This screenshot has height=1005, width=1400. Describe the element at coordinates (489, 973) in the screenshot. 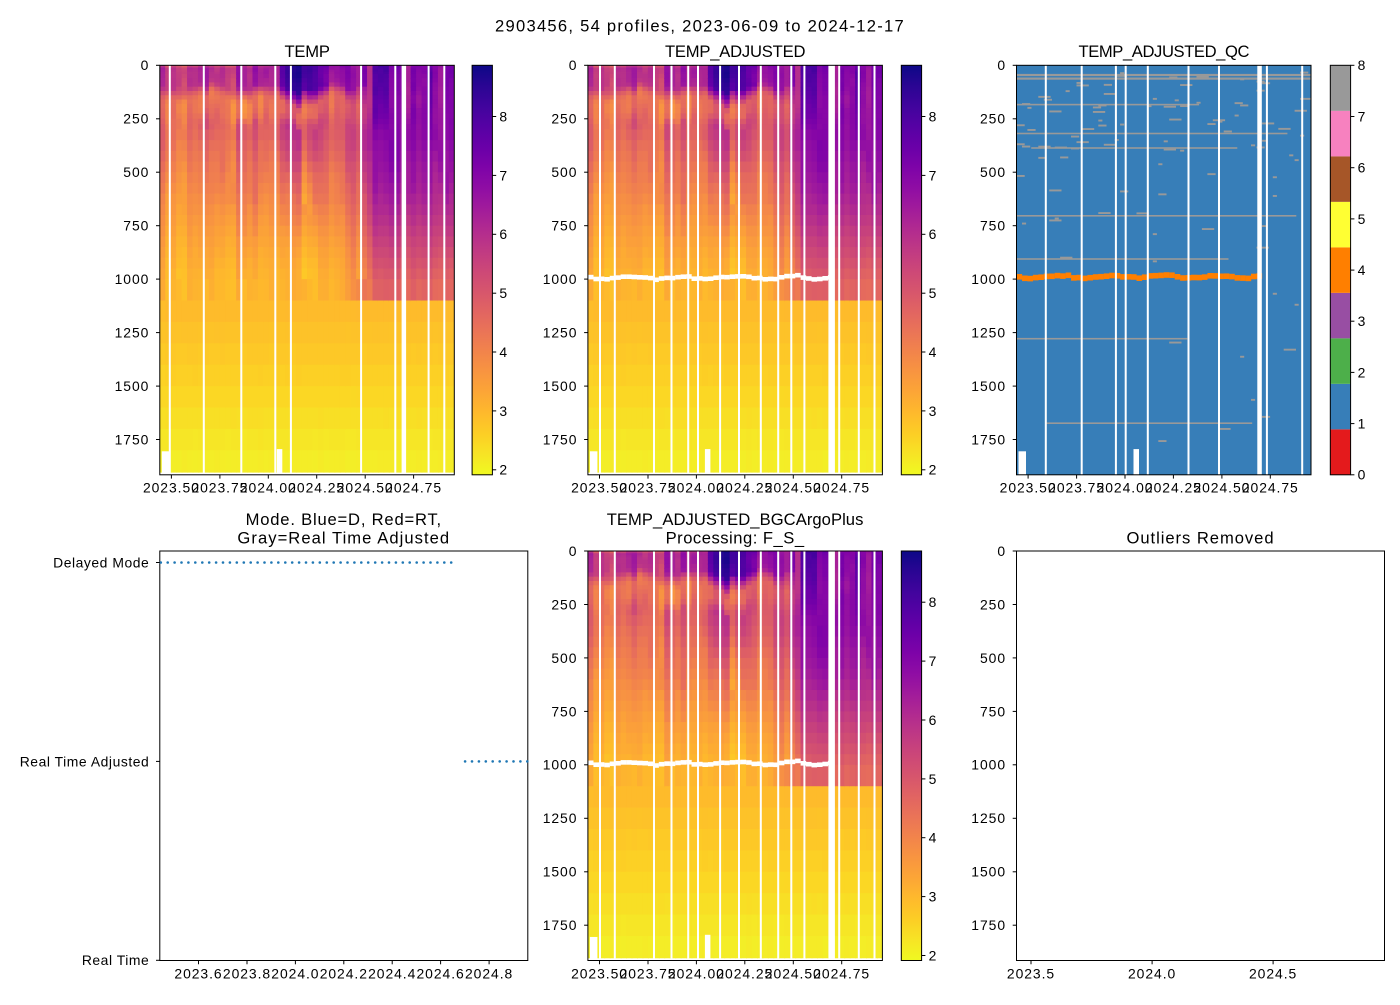

I see `svg-text: 2024.8` at that location.